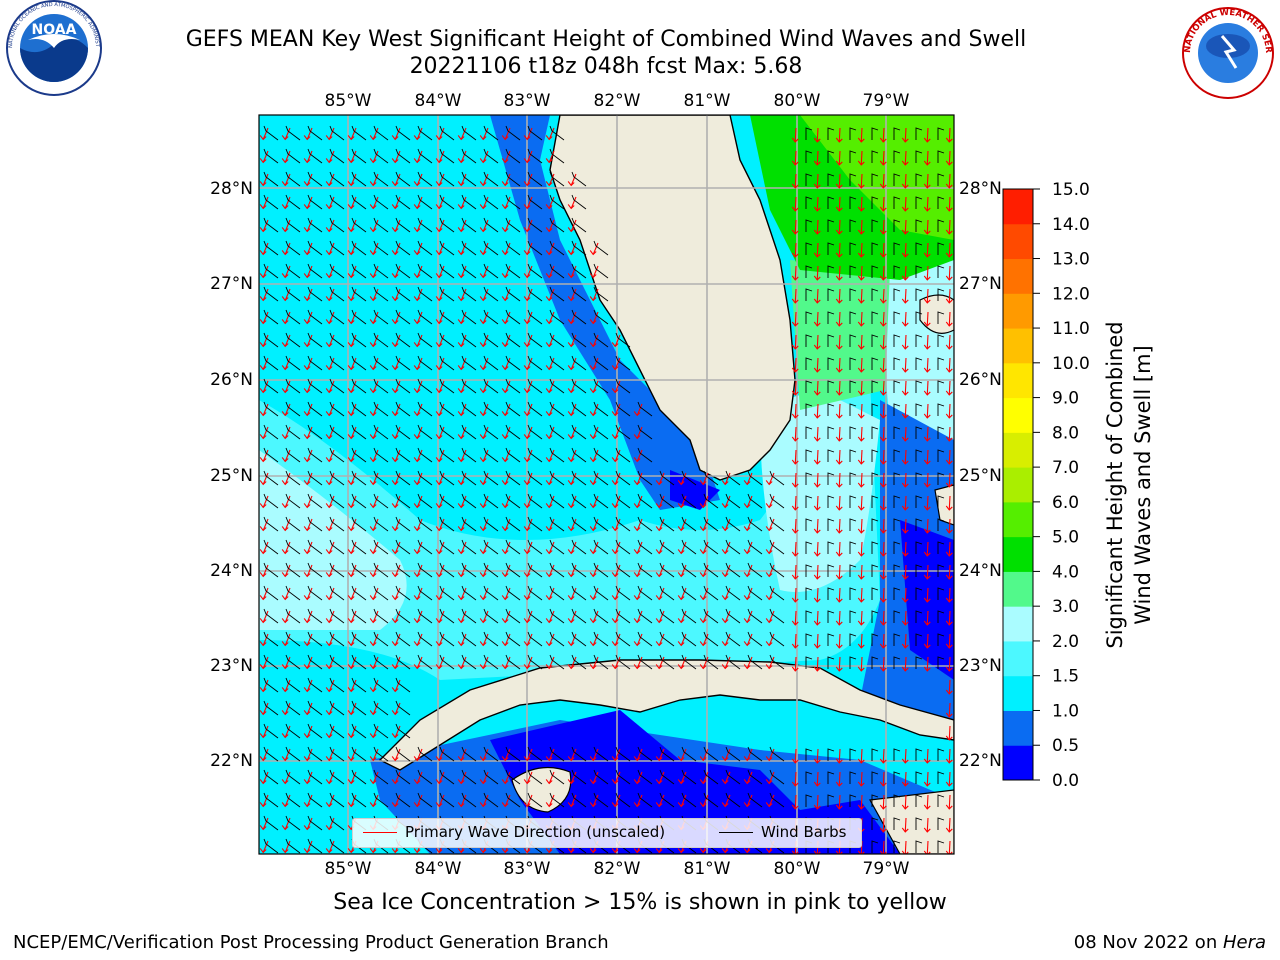  What do you see at coordinates (1065, 468) in the screenshot?
I see `colorbar-tick-label: 7.0` at bounding box center [1065, 468].